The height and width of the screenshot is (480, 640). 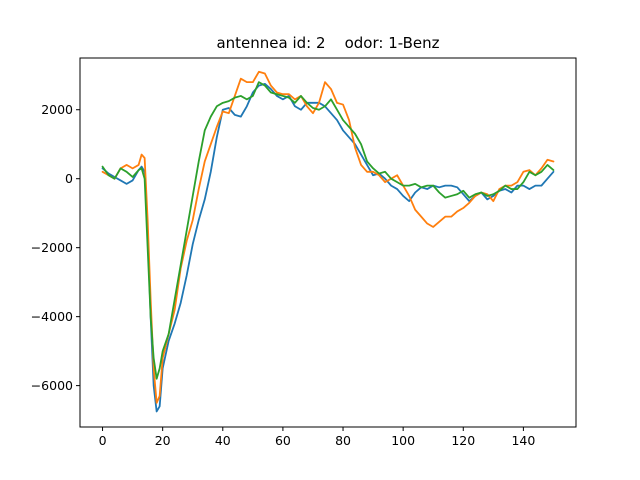 What do you see at coordinates (327, 43) in the screenshot?
I see `chart-title: antennea id: 2 odor: 1-Benz` at bounding box center [327, 43].